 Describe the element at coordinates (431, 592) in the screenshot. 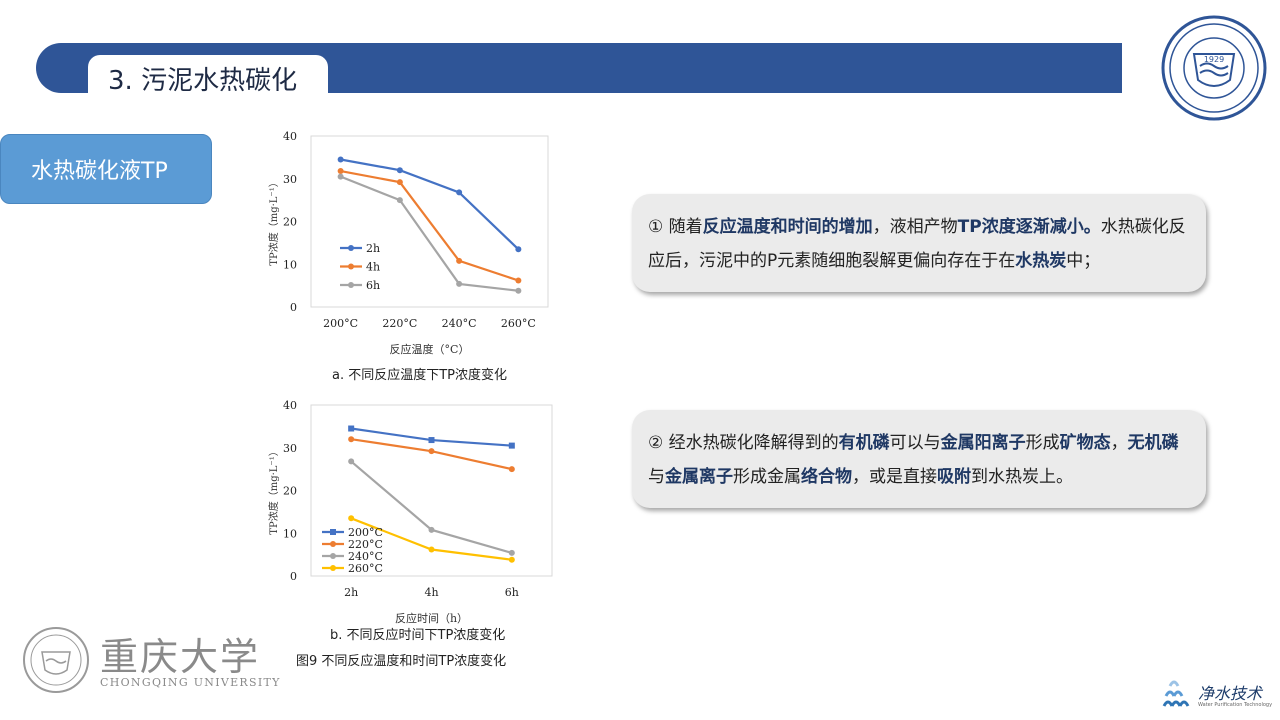

I see `x-tick-label: 4h` at that location.